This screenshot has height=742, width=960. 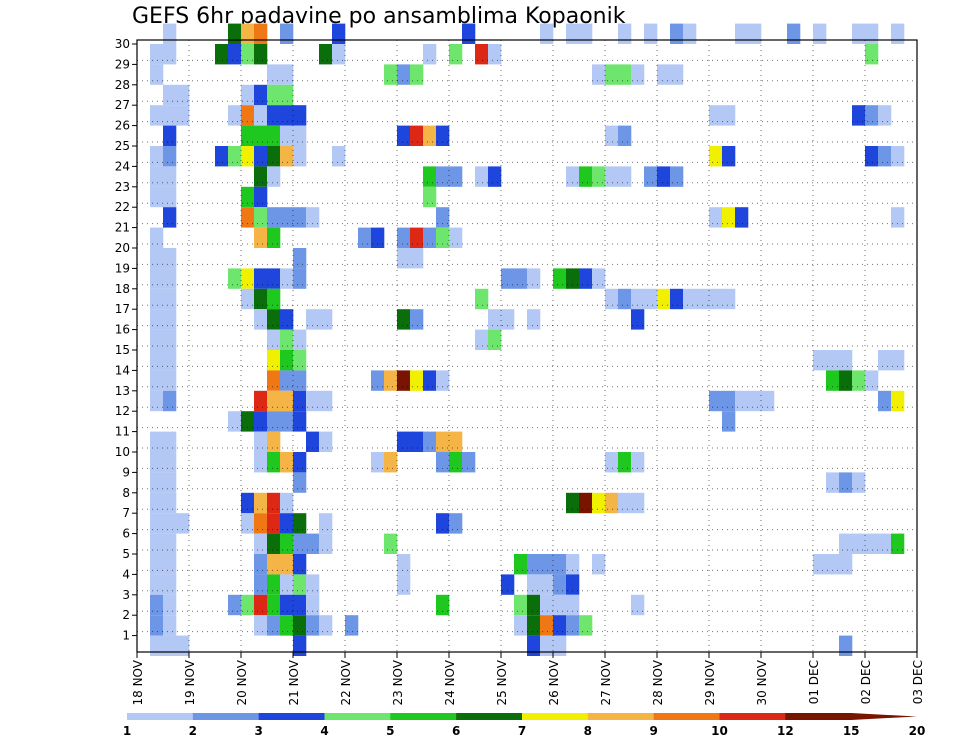 I want to click on legend-swatch-end, so click(x=884, y=716).